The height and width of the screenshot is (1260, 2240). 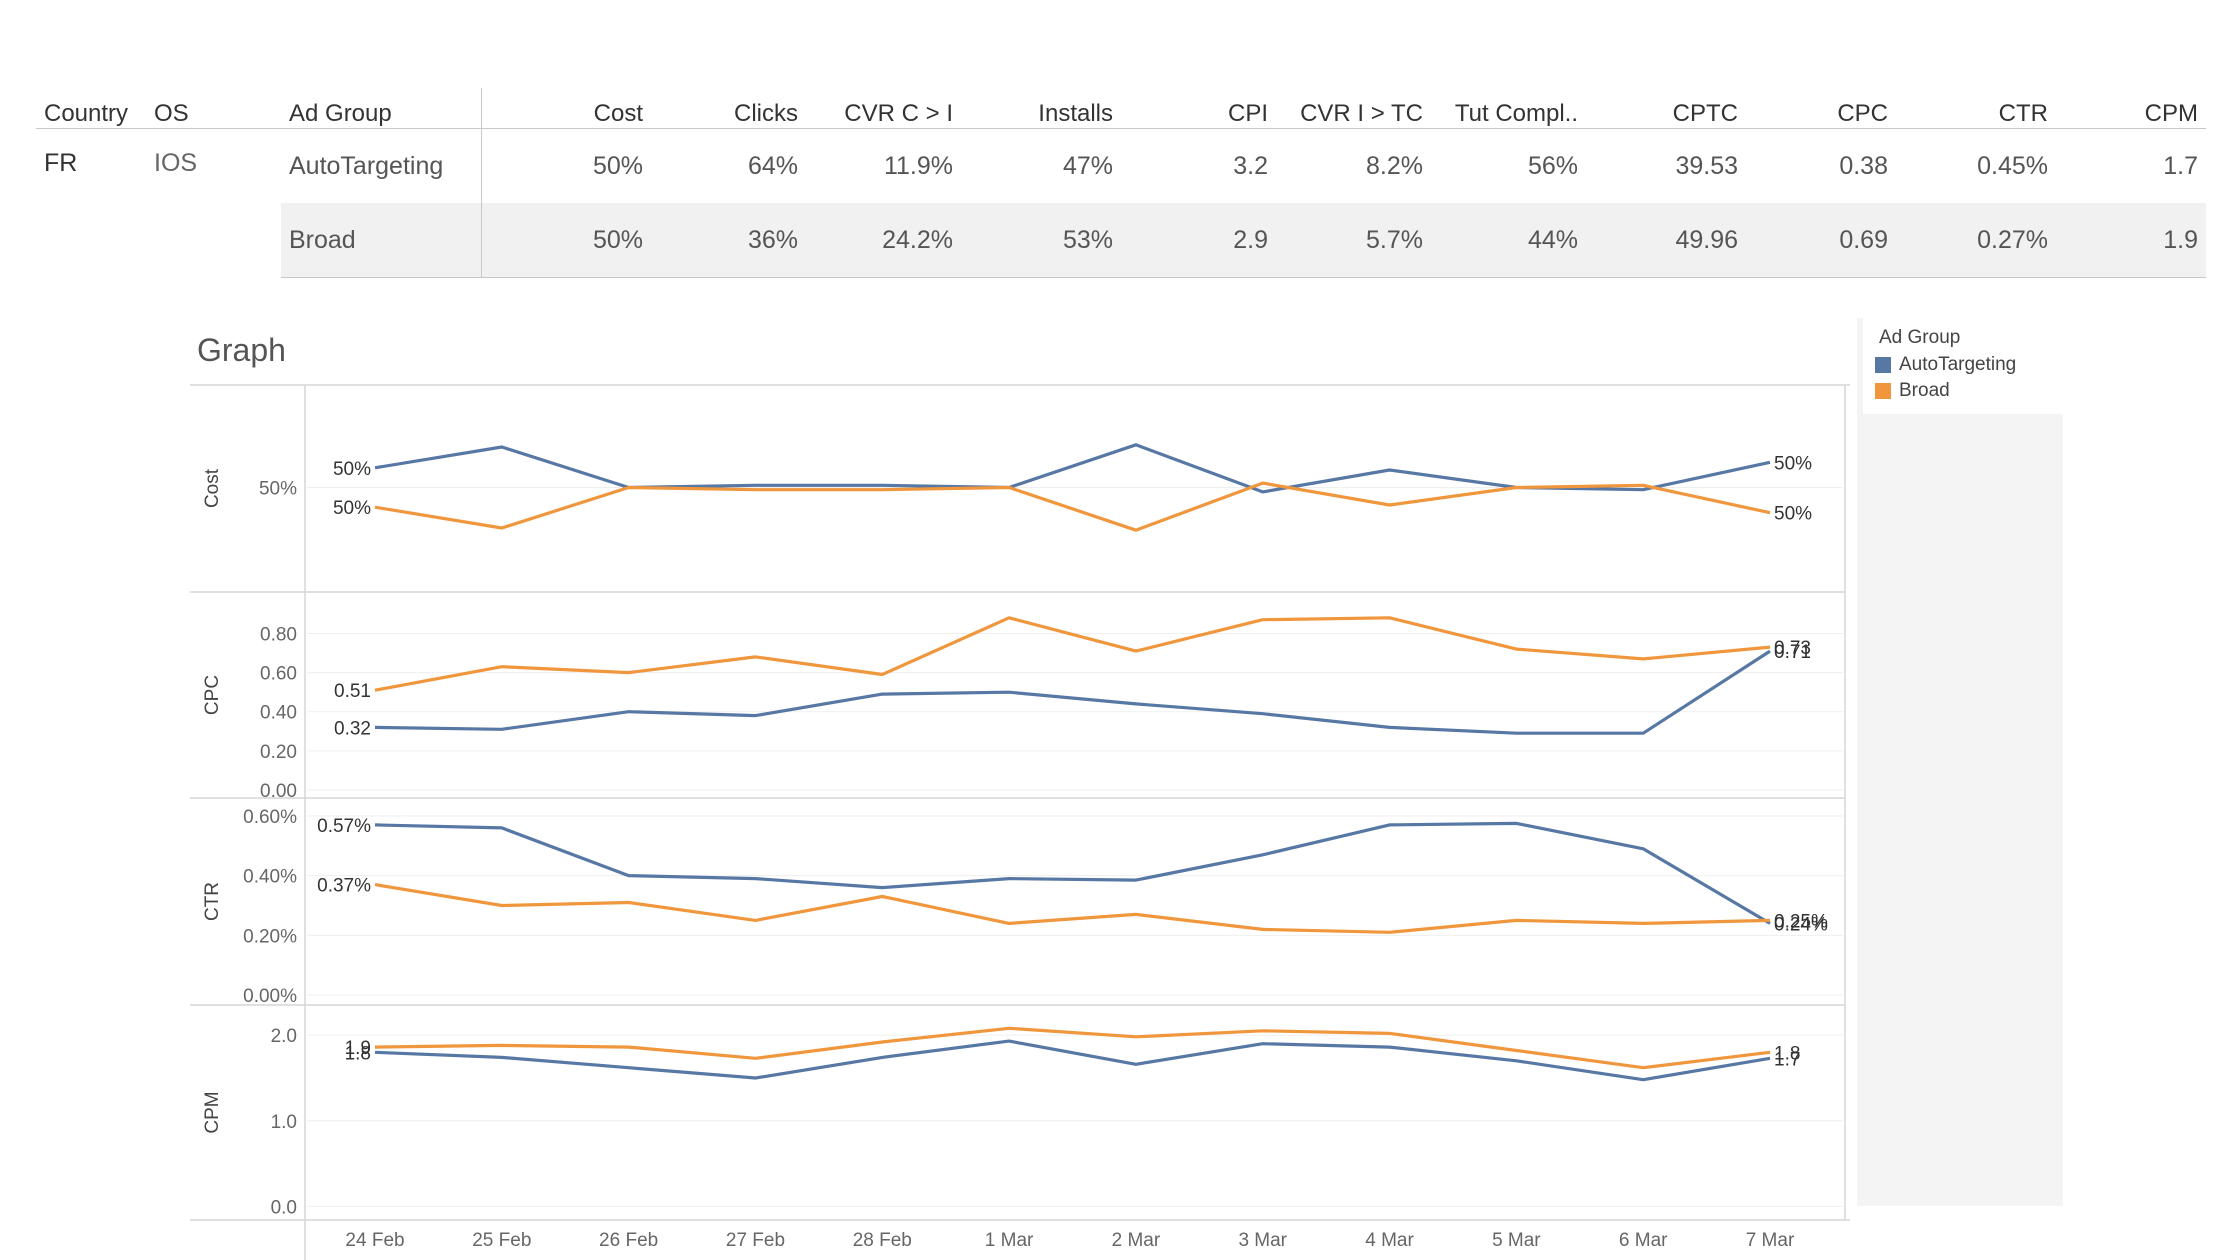 What do you see at coordinates (344, 826) in the screenshot?
I see `data-label-first: 0.57%` at bounding box center [344, 826].